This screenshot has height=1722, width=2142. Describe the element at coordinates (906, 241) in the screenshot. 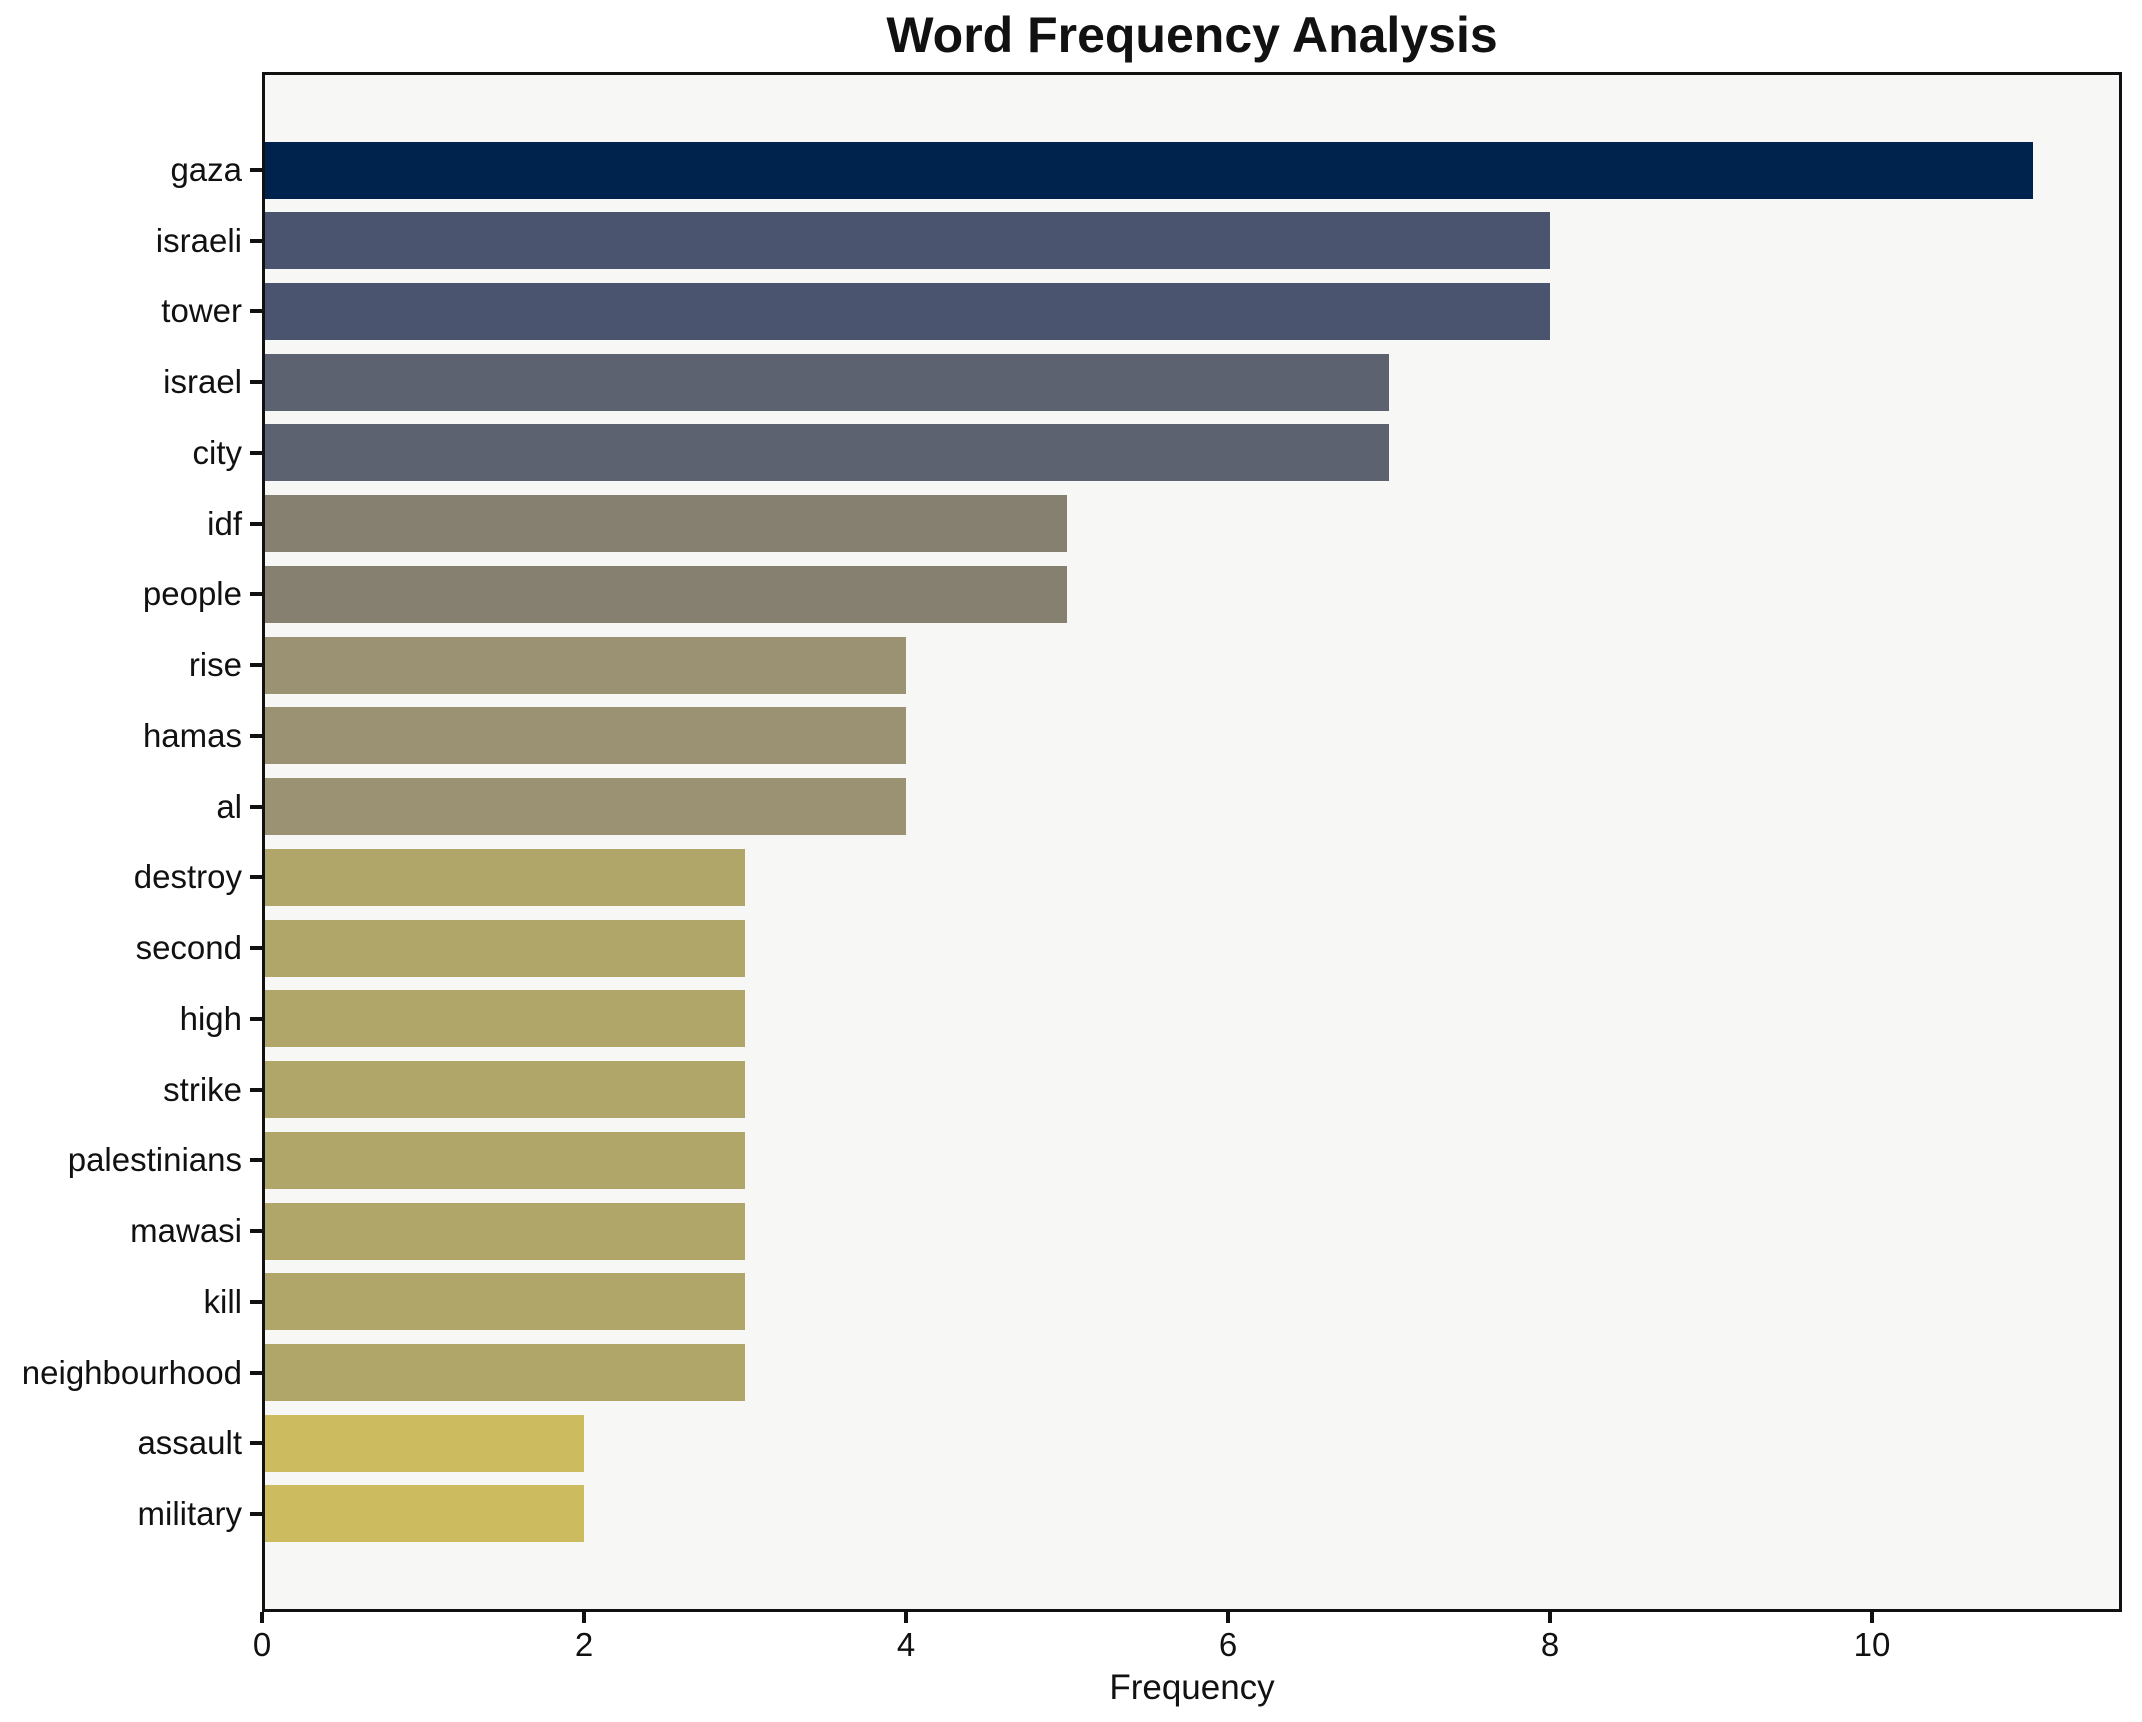

I see `bar-israeli` at that location.